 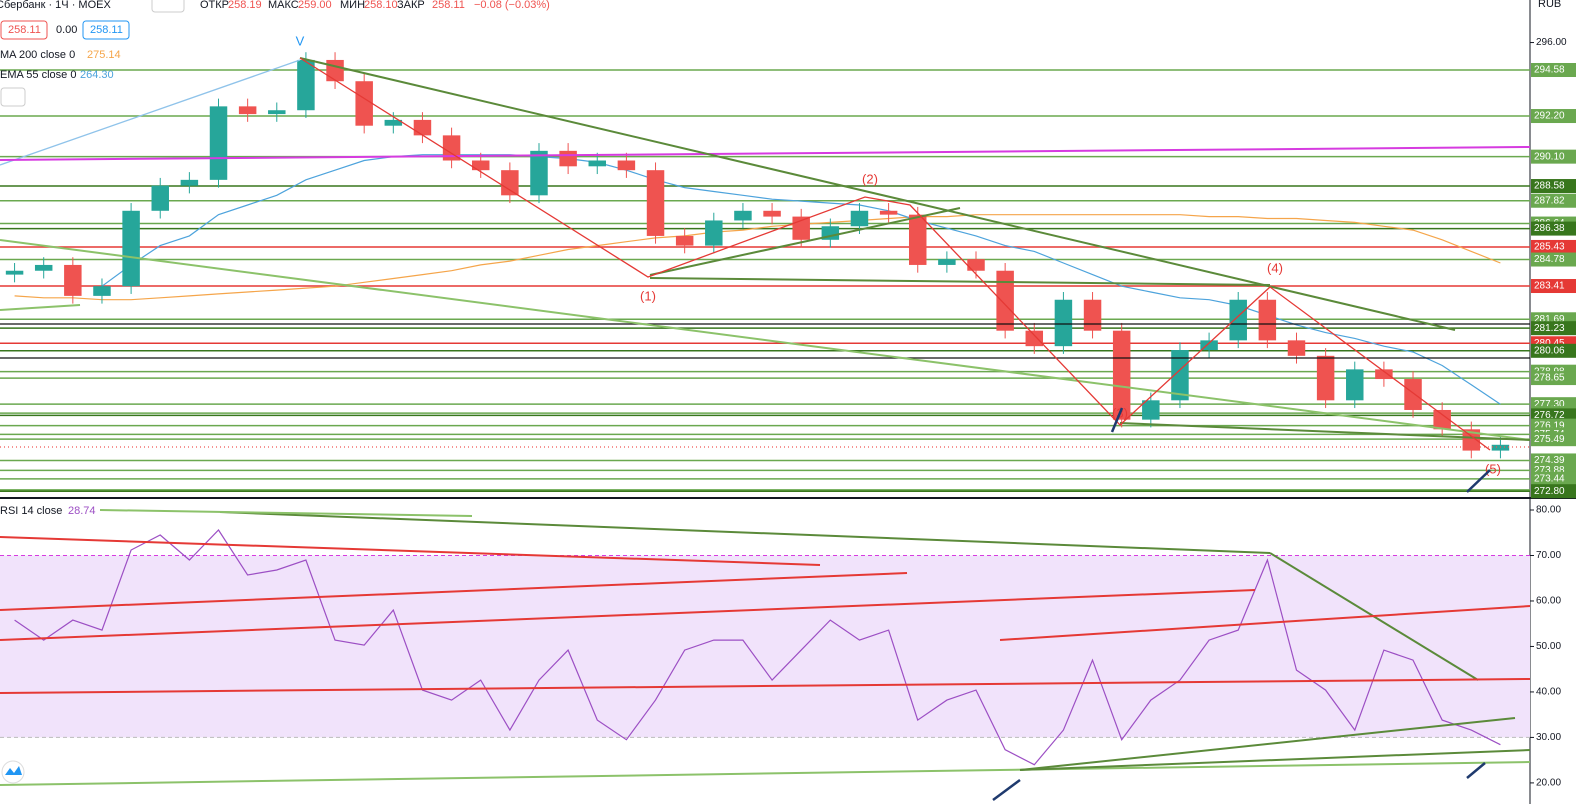 What do you see at coordinates (315, 5) in the screenshot?
I see `value: 259.00` at bounding box center [315, 5].